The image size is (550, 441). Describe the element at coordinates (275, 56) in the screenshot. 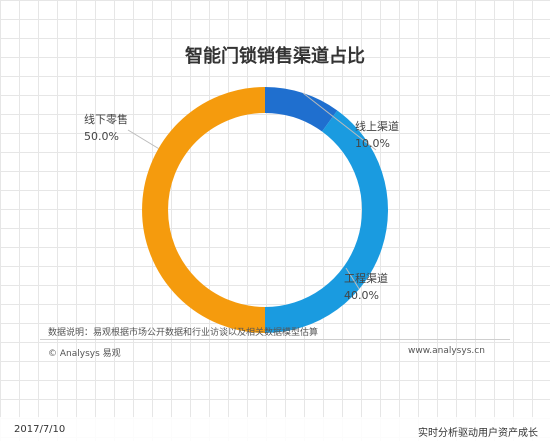

I see `chart-title: 智能门锁销售渠道占比` at that location.